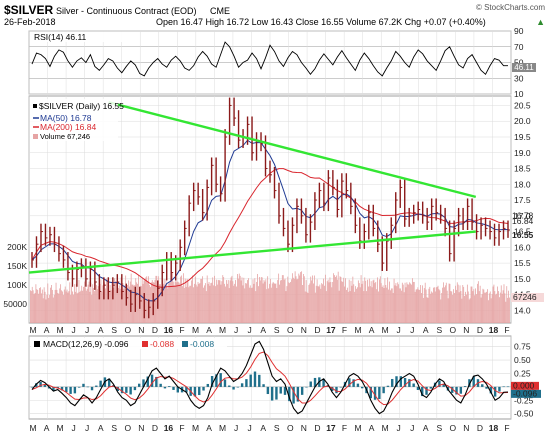 This screenshot has width=550, height=438. Describe the element at coordinates (252, 252) in the screenshot. I see `trendline` at that location.